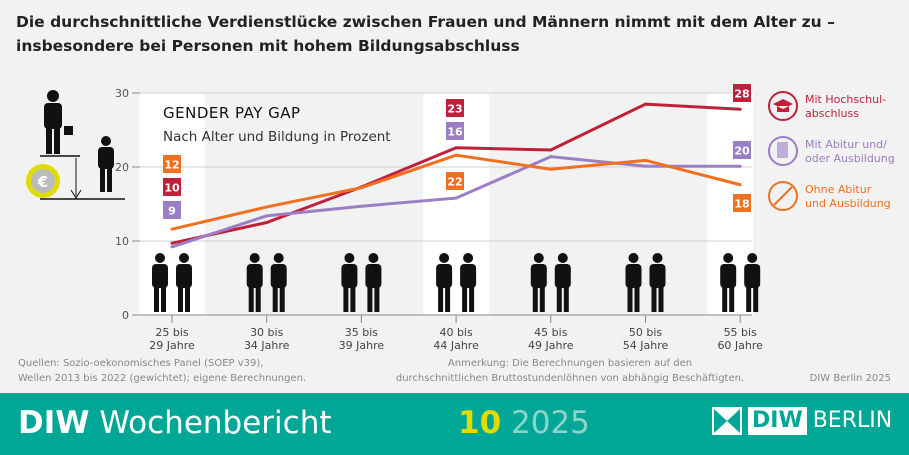 Image resolution: width=909 pixels, height=455 pixels. I want to click on brand-bold: DIW, so click(54, 423).